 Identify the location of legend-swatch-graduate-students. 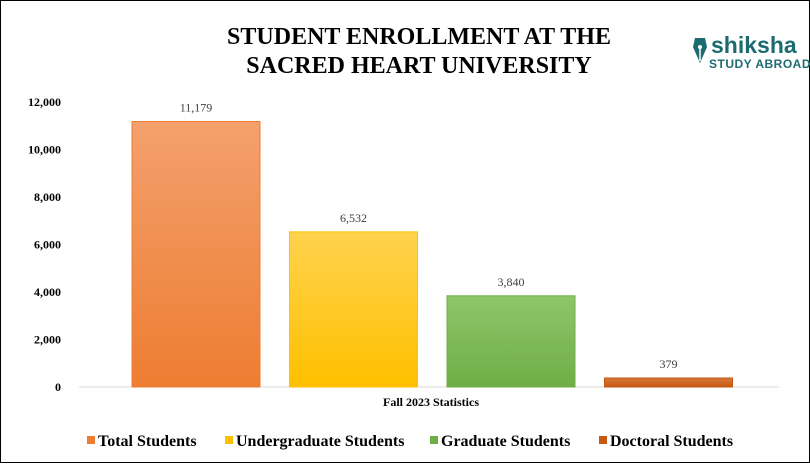
(434, 440).